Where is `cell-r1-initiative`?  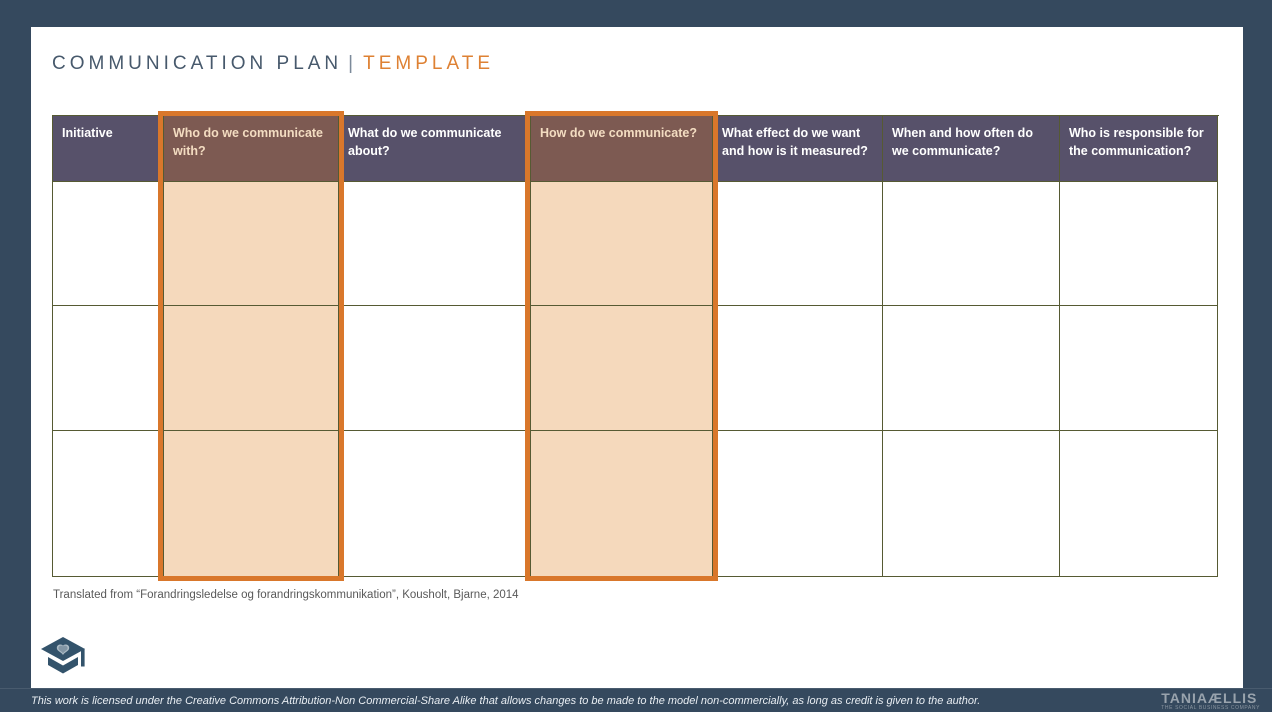
cell-r1-initiative is located at coordinates (108, 244).